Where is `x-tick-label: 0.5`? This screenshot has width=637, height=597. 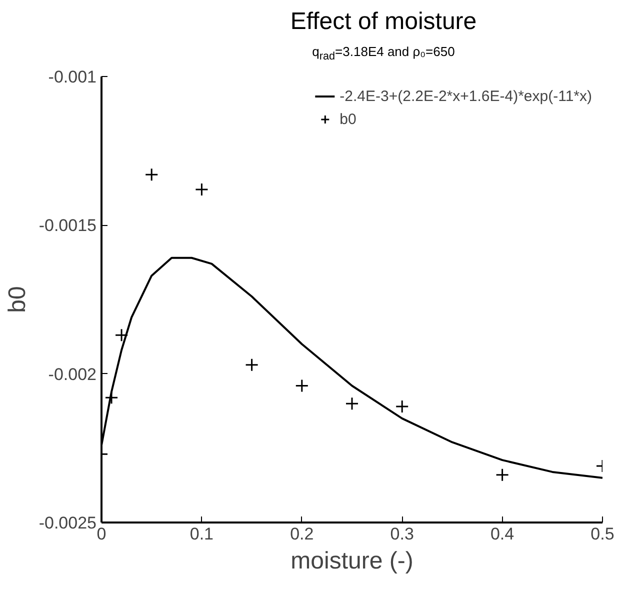
x-tick-label: 0.5 is located at coordinates (602, 534).